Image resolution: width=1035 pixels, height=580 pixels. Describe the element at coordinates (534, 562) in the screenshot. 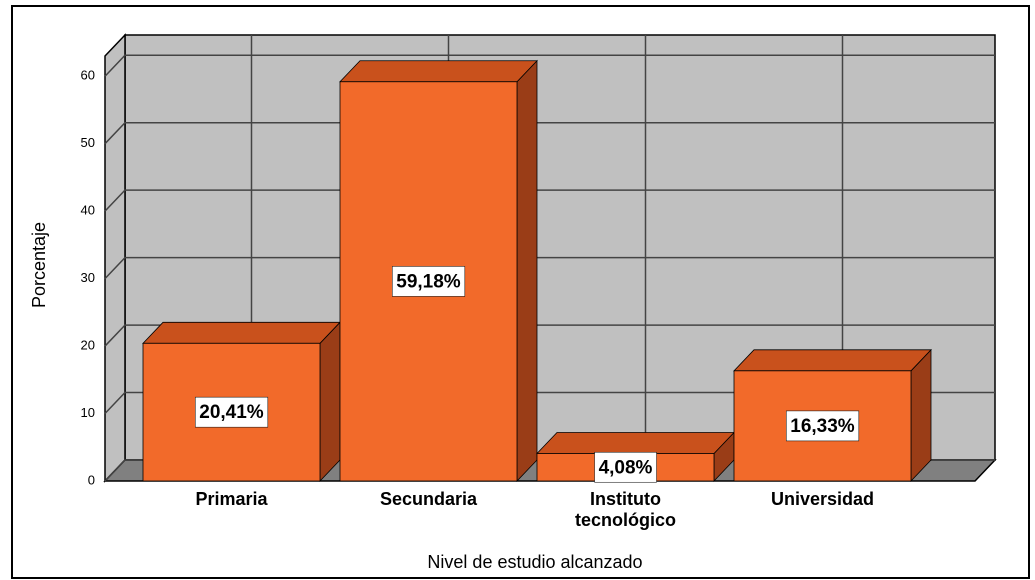

I see `x-axis-title: Nivel de estudio alcanzado` at that location.